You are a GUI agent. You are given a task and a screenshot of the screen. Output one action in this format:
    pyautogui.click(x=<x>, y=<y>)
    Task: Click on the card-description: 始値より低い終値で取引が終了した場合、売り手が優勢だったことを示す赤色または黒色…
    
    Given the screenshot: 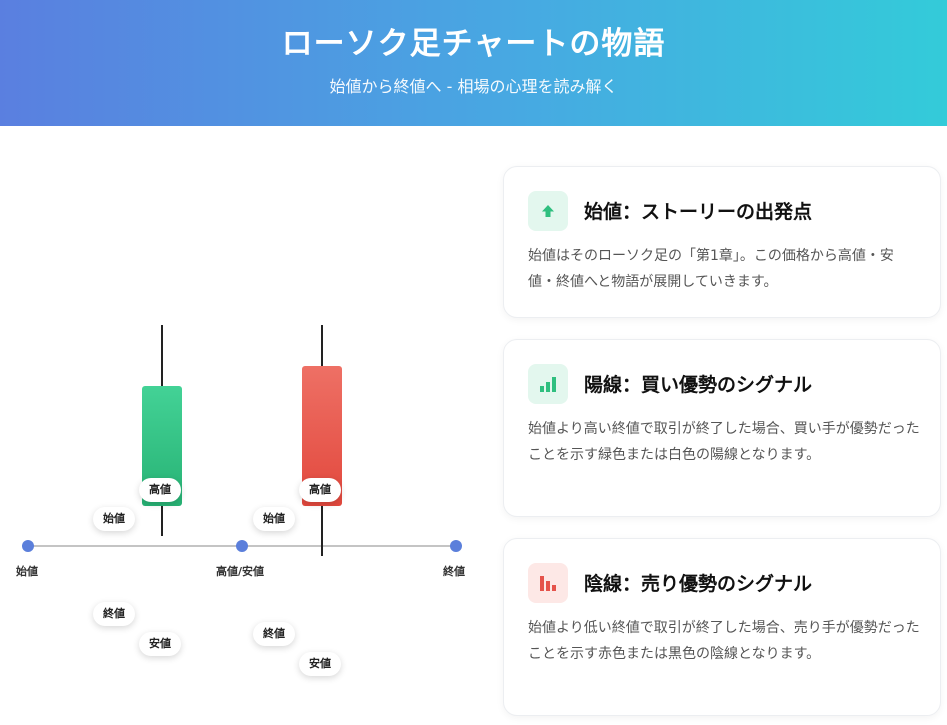 What is the action you would take?
    pyautogui.click(x=724, y=641)
    